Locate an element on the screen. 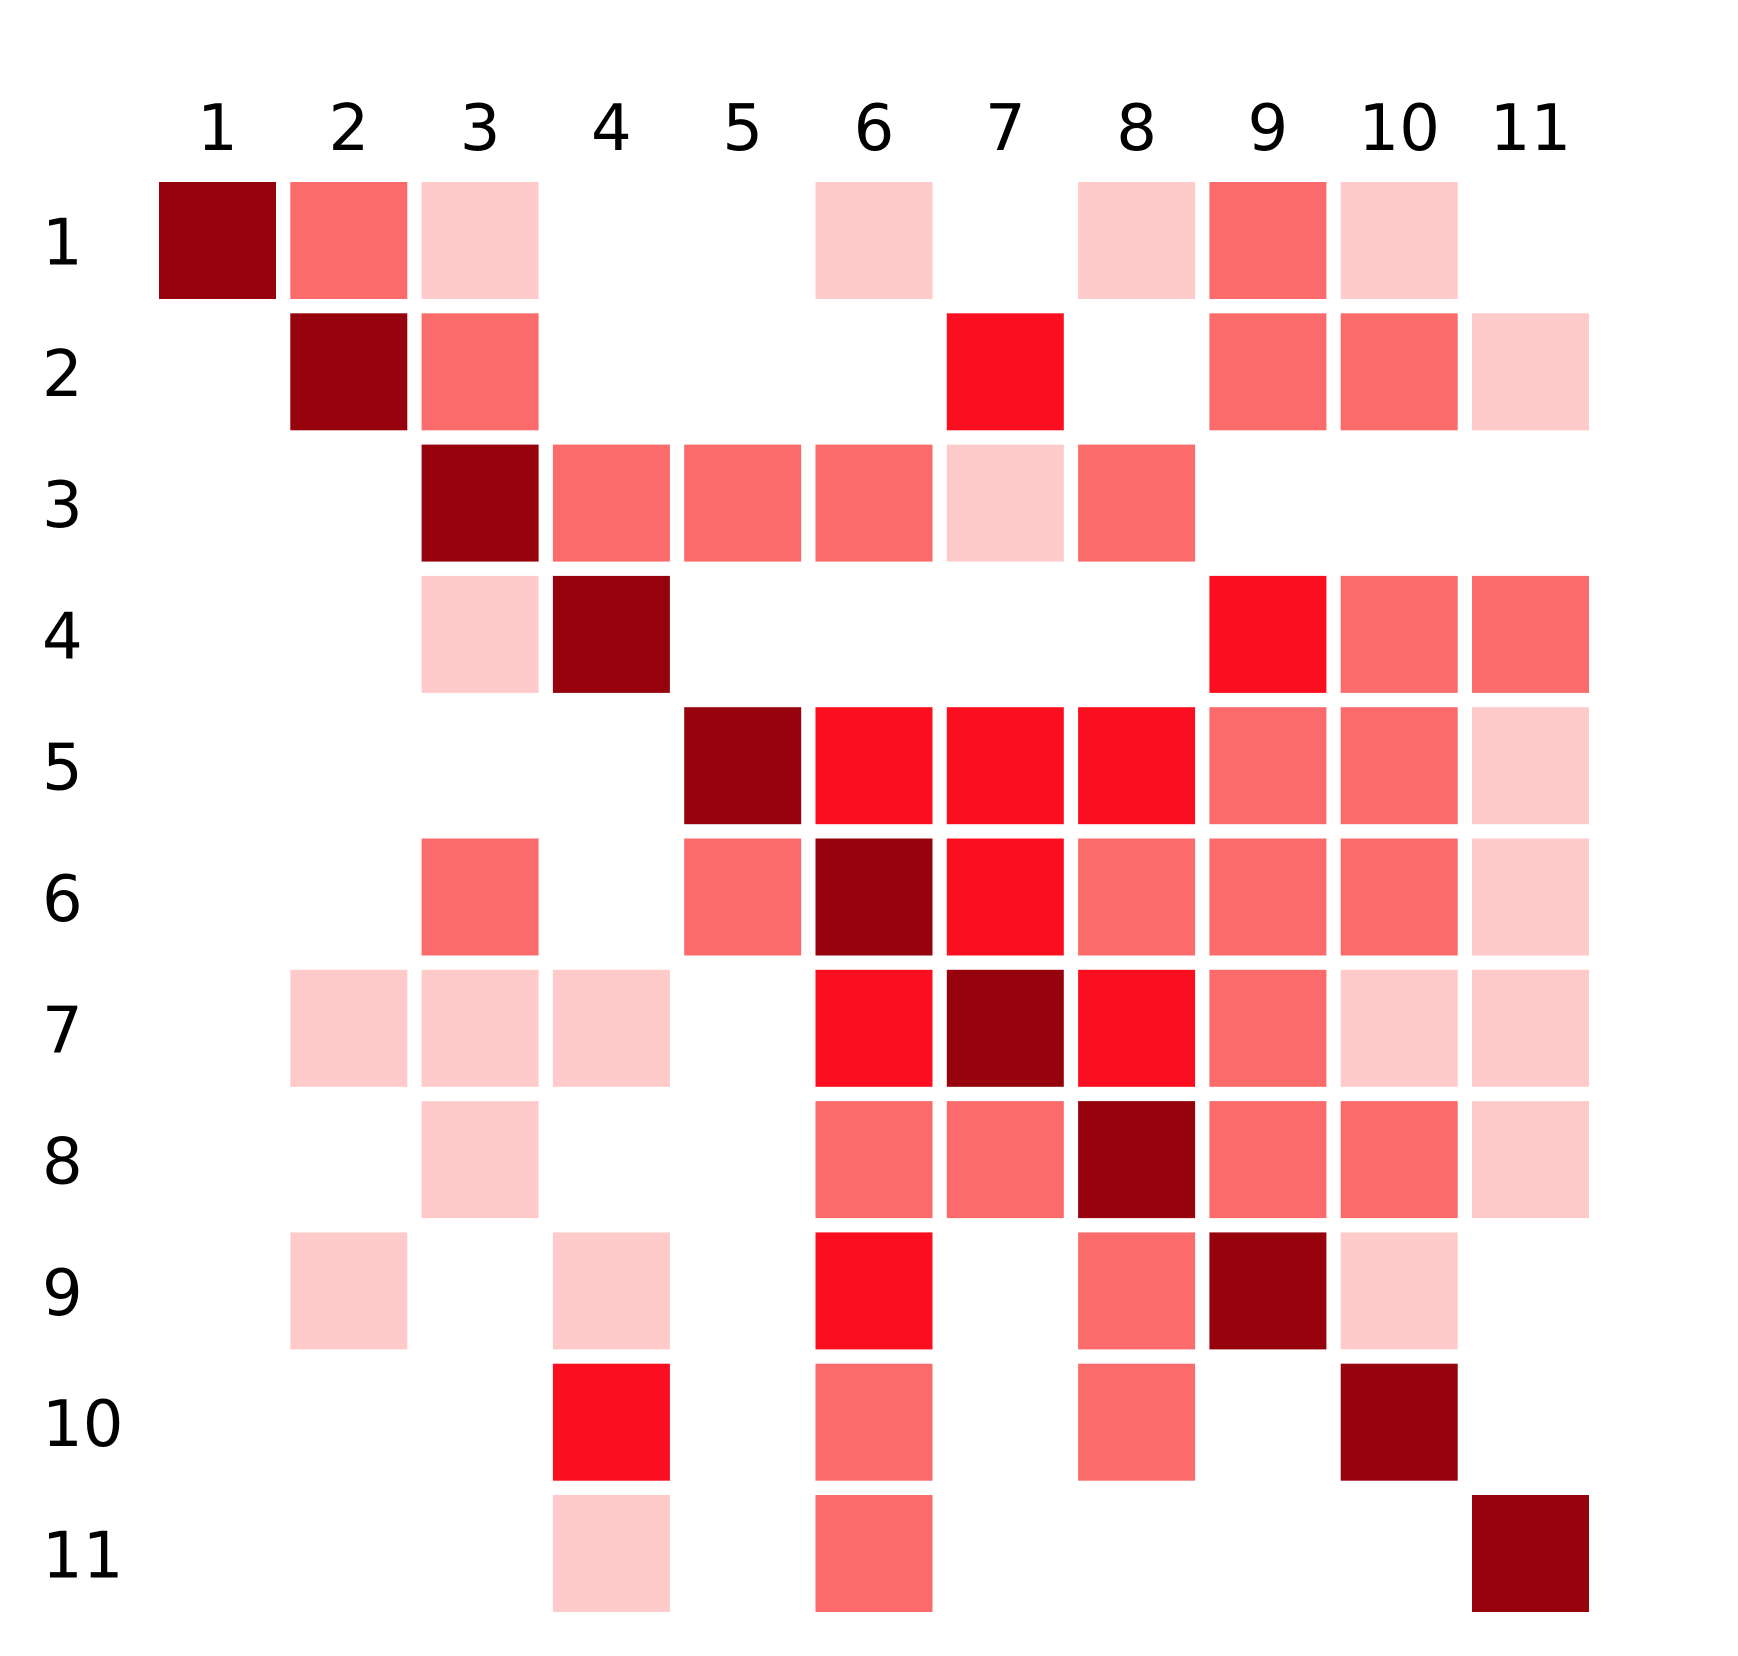 This screenshot has width=1738, height=1656. column-tick-label: 10 is located at coordinates (1398, 129).